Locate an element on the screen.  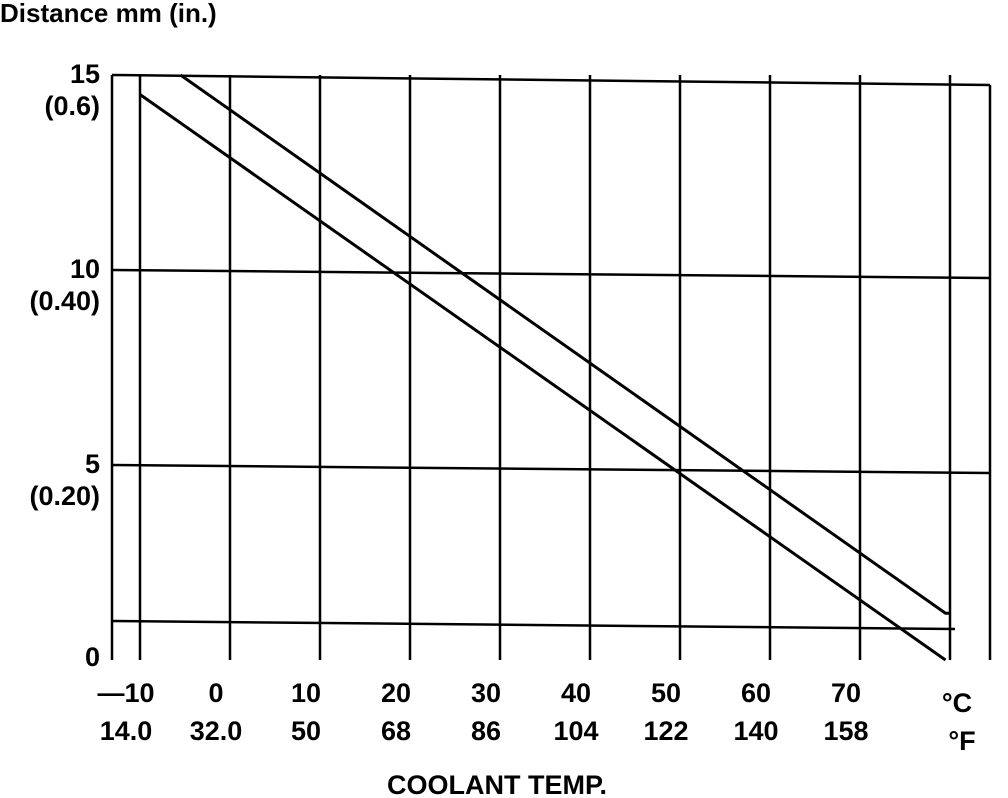
y-tick-mm-0: 15 is located at coordinates (85, 74).